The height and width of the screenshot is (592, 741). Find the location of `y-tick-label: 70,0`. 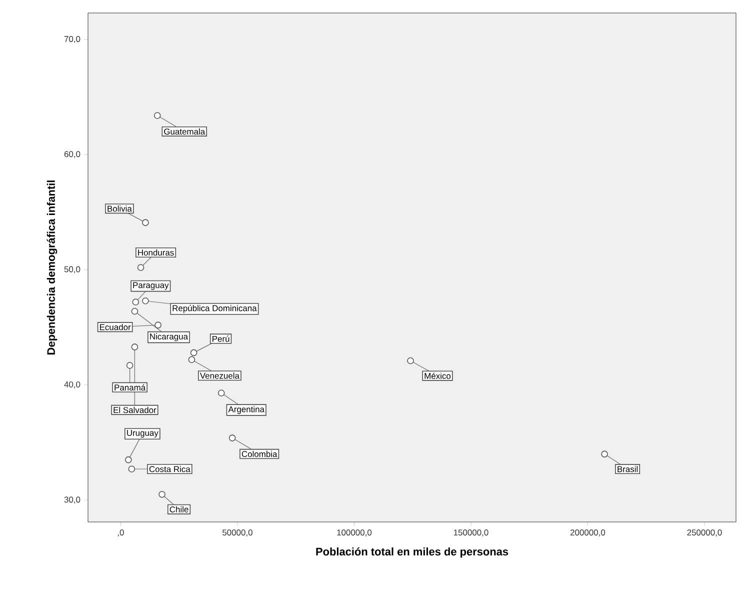

y-tick-label: 70,0 is located at coordinates (72, 39).